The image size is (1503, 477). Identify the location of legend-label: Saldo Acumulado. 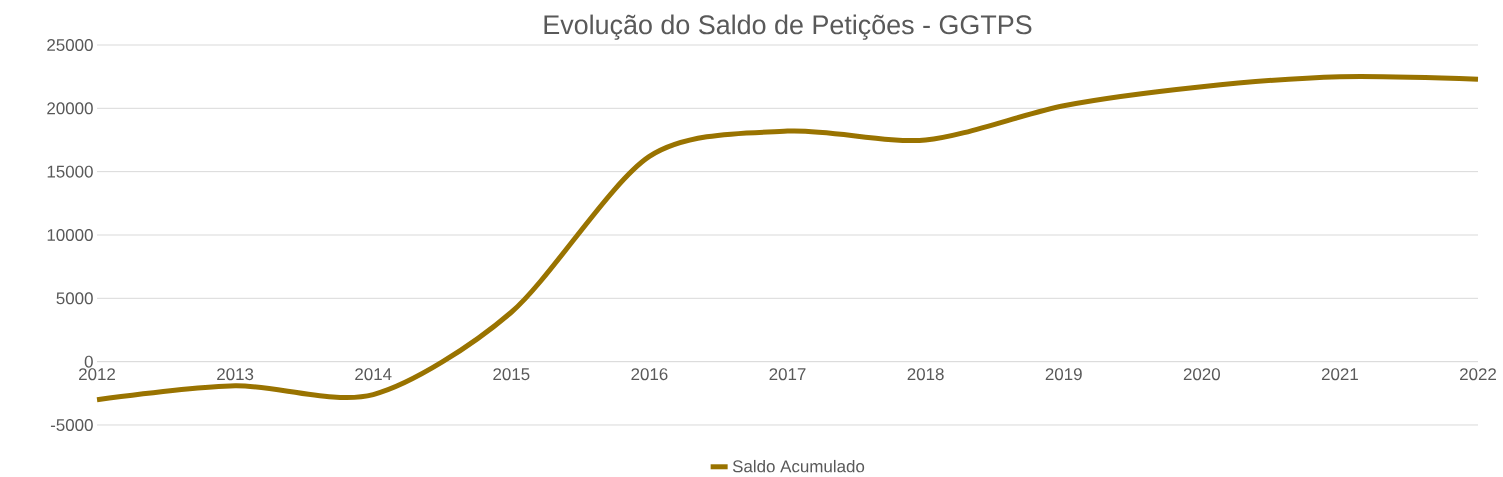
(798, 466).